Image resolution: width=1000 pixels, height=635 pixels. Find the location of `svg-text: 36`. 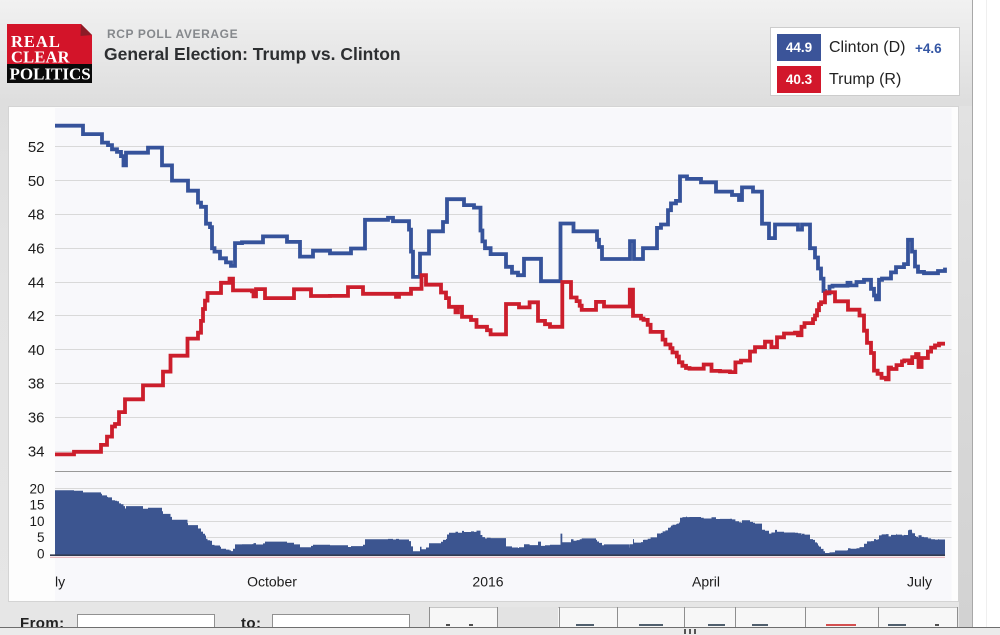

svg-text: 36 is located at coordinates (36, 418).